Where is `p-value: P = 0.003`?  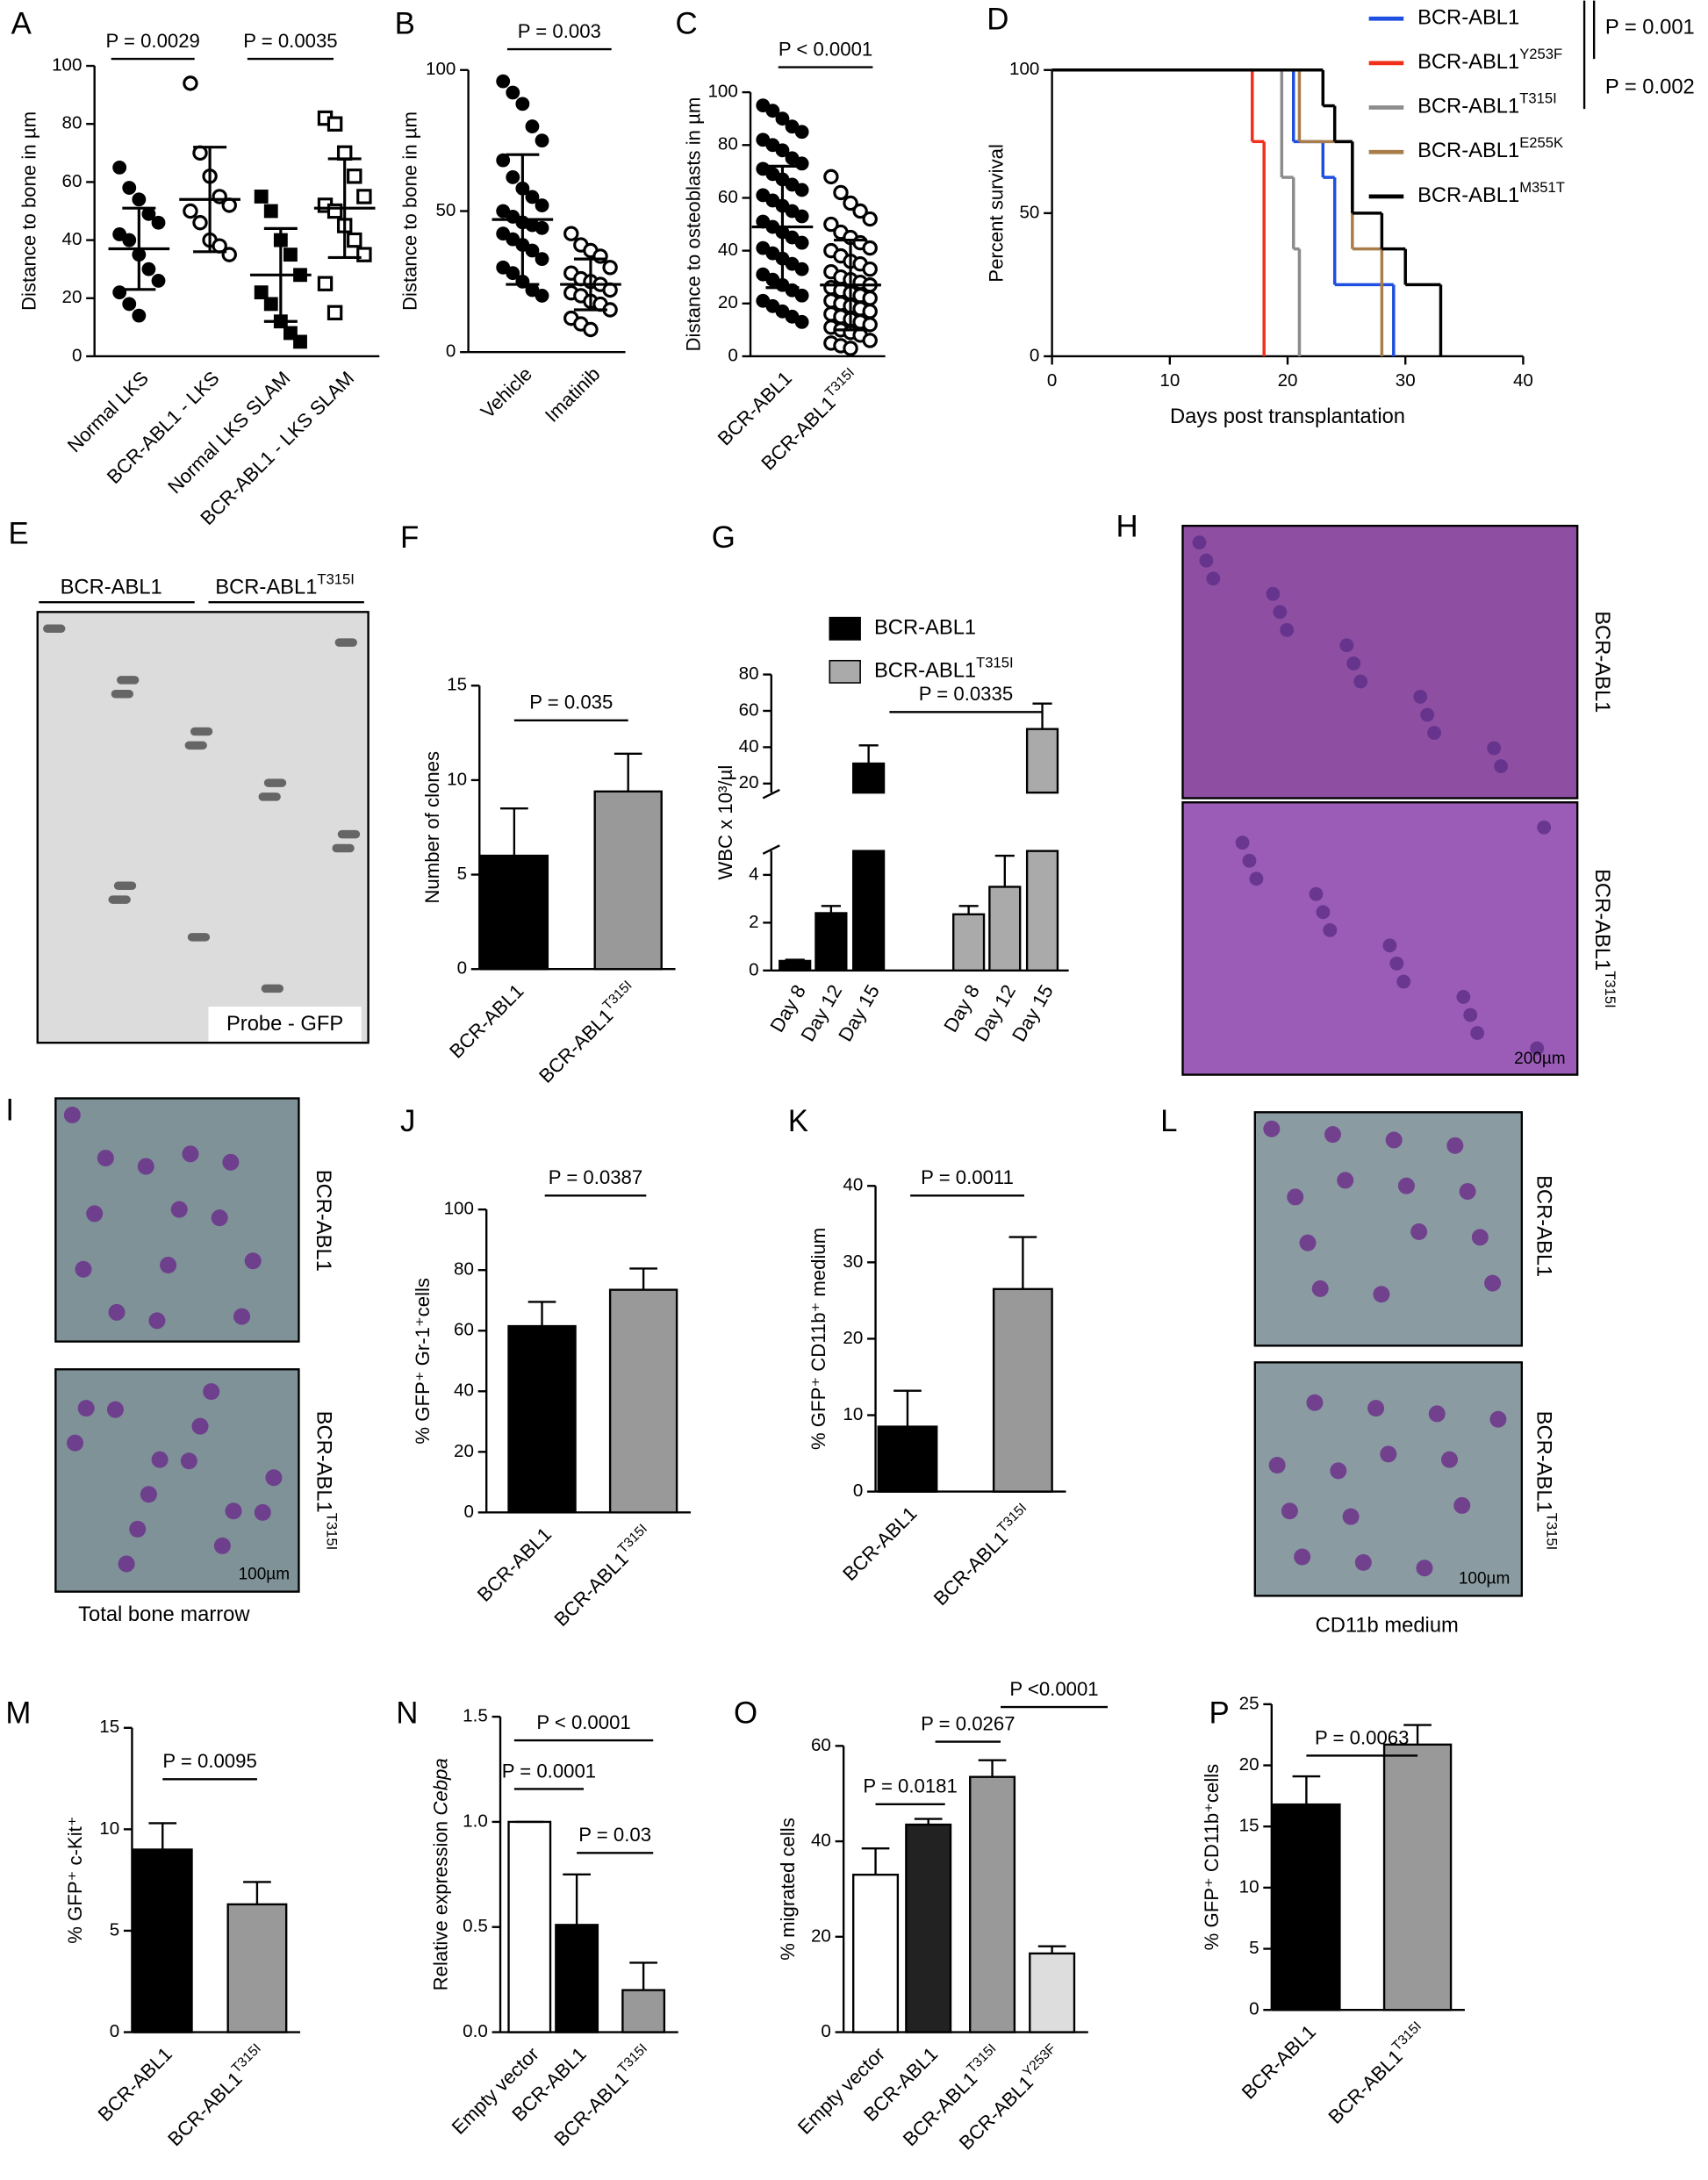
p-value: P = 0.003 is located at coordinates (559, 31).